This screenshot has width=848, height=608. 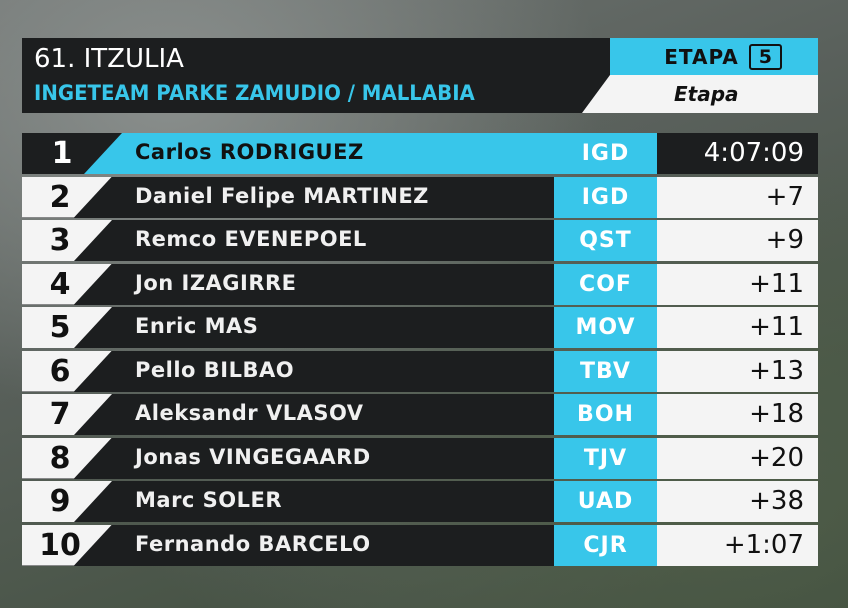 I want to click on stage-indicator: ETAPA 5, so click(x=714, y=56).